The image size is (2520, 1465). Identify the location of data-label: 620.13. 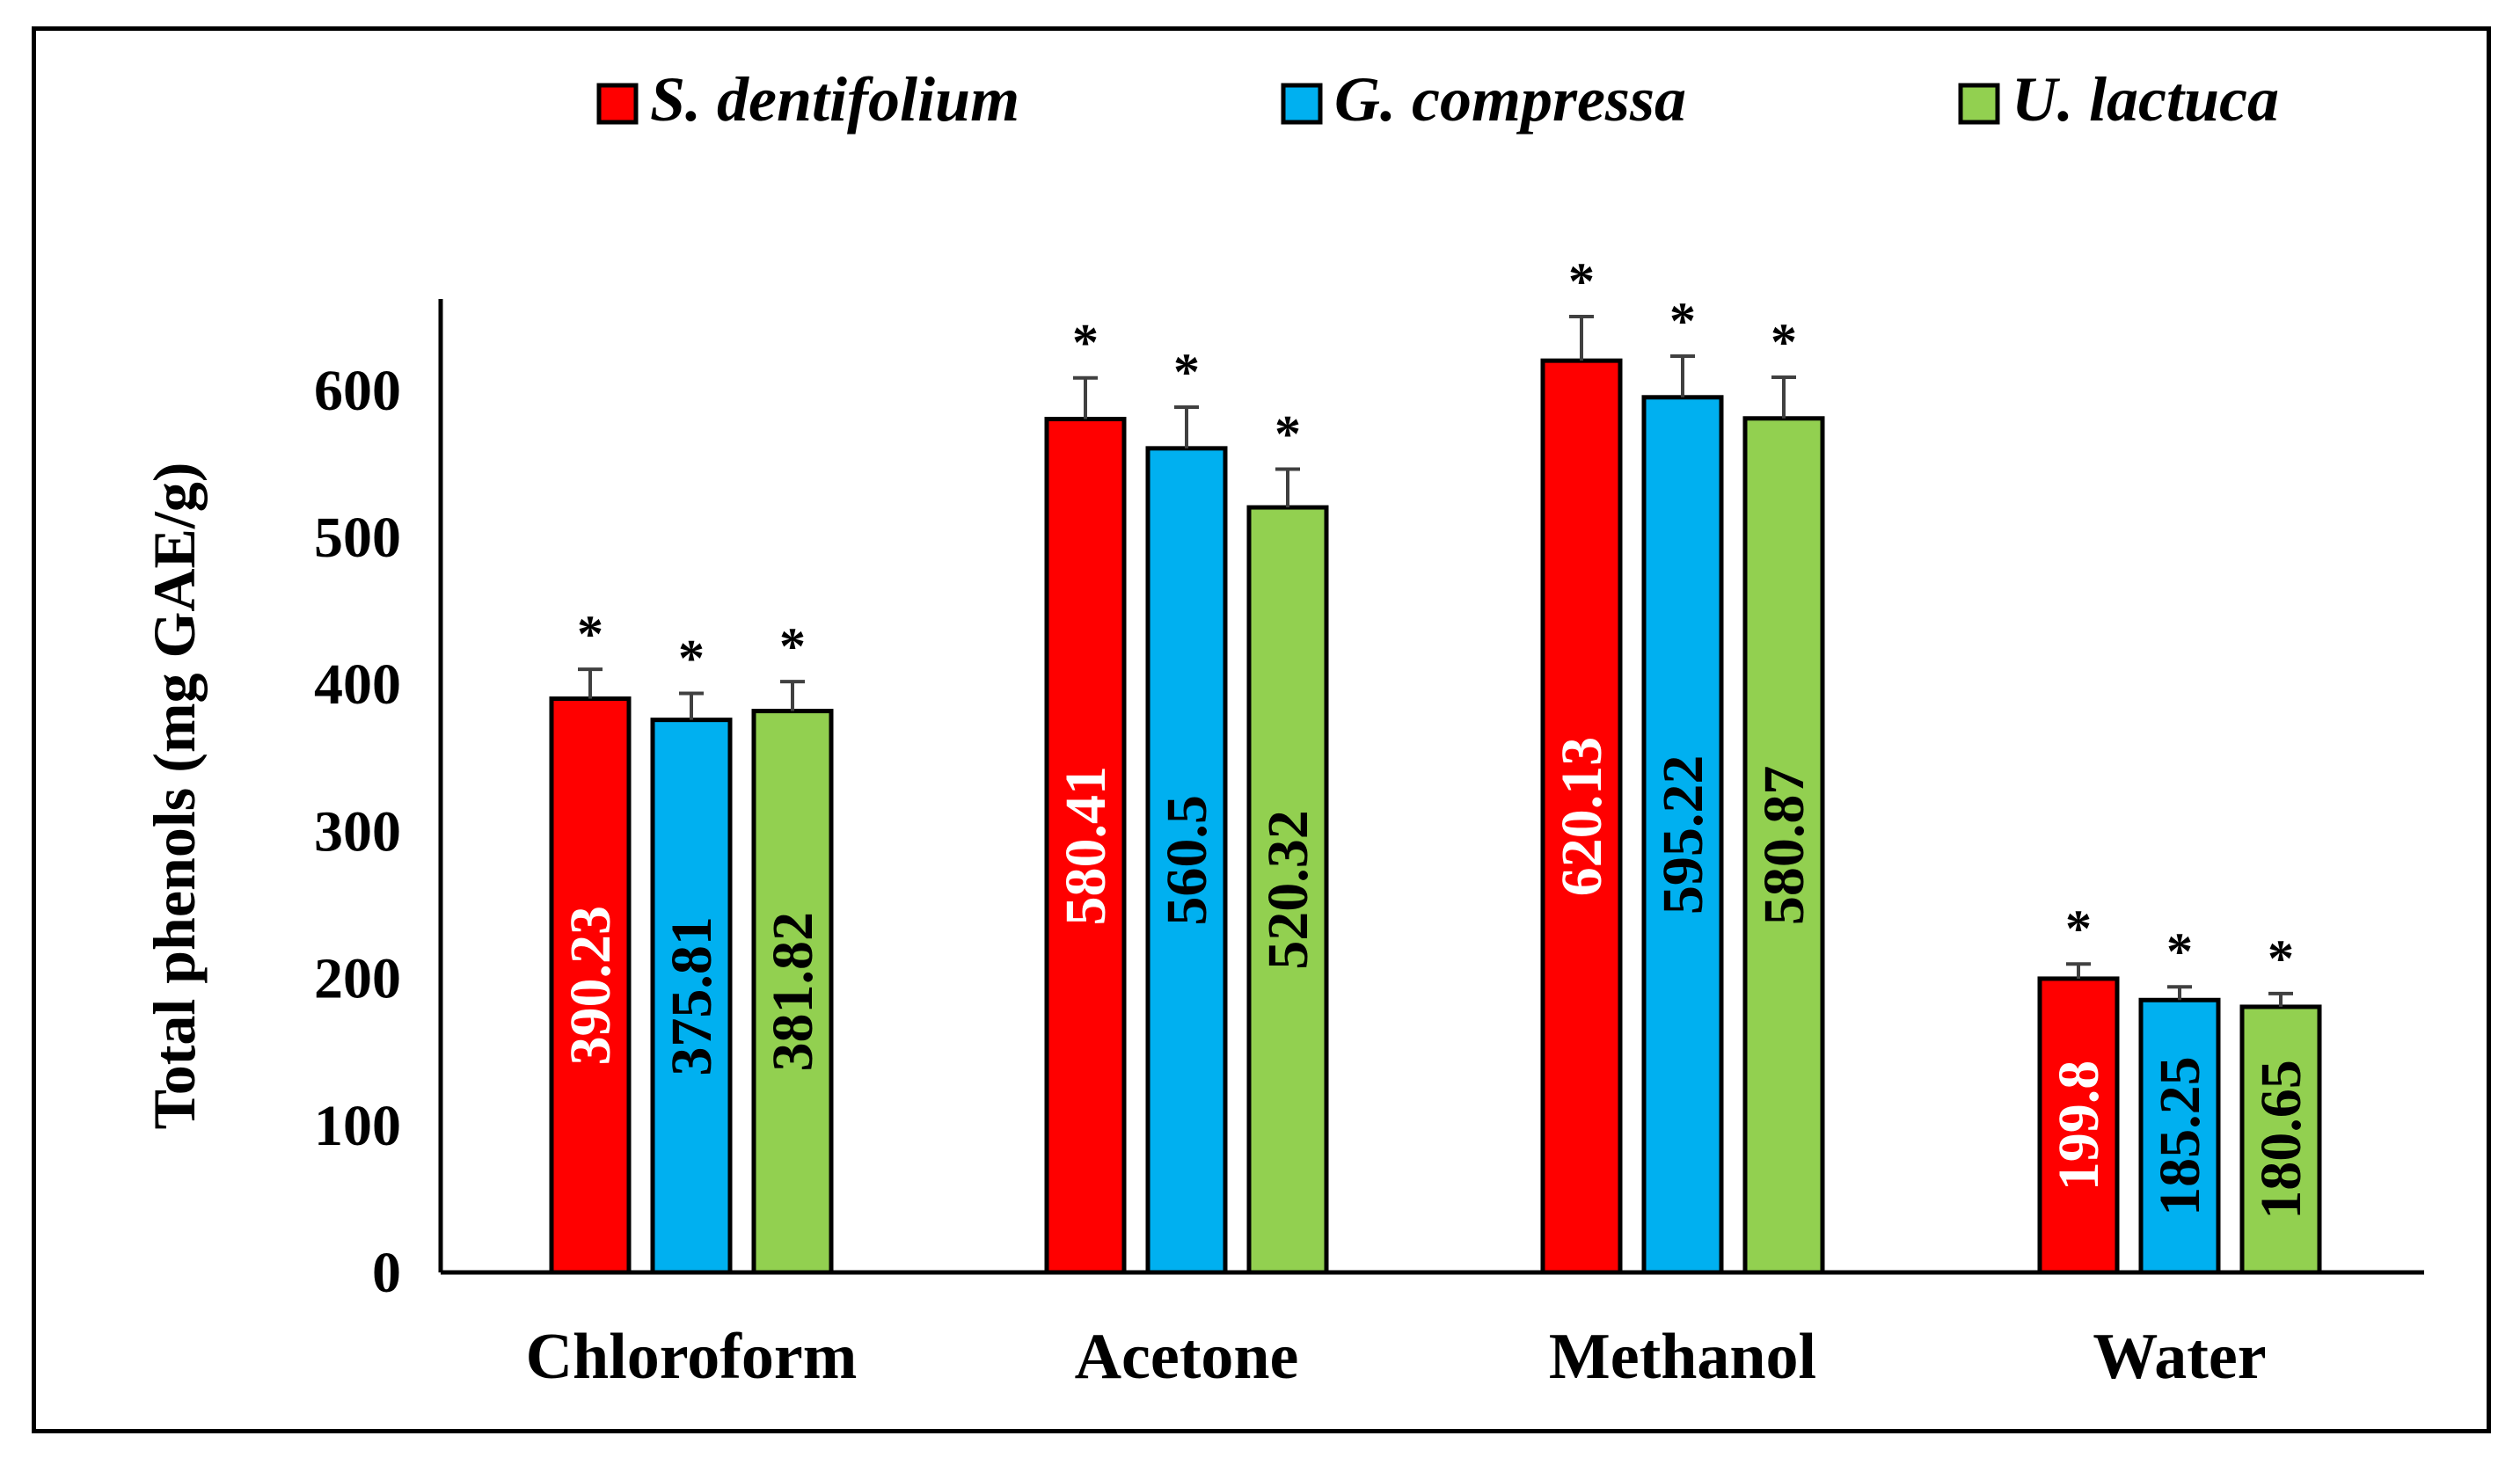
(1582, 817).